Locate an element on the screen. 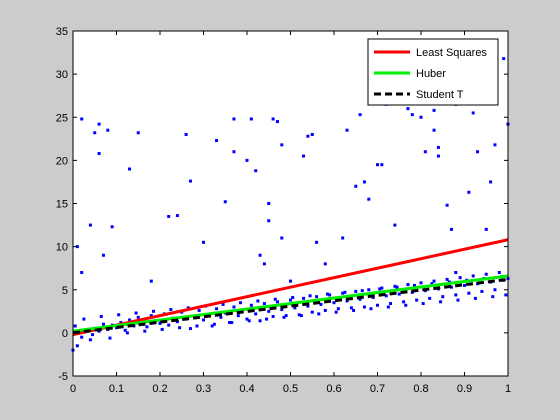  y-tick-label: 20 is located at coordinates (62, 161).